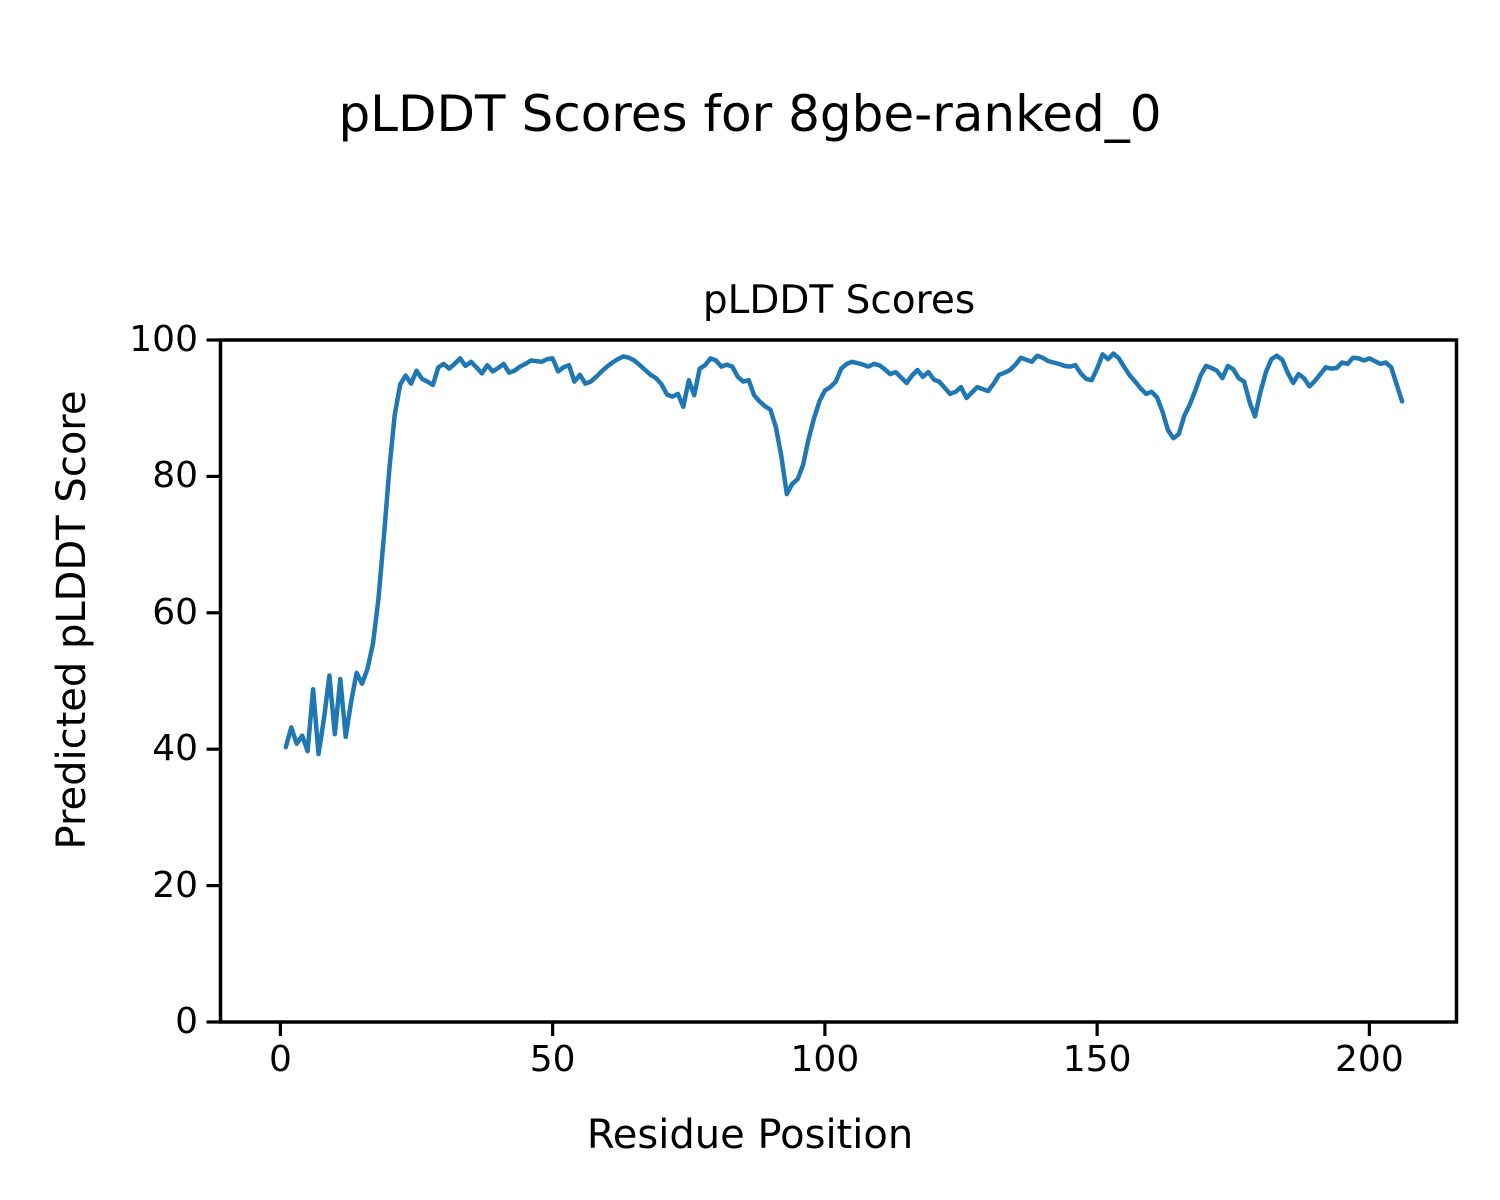 The width and height of the screenshot is (1500, 1200). Describe the element at coordinates (825, 1059) in the screenshot. I see `x-tick-label: 100` at that location.